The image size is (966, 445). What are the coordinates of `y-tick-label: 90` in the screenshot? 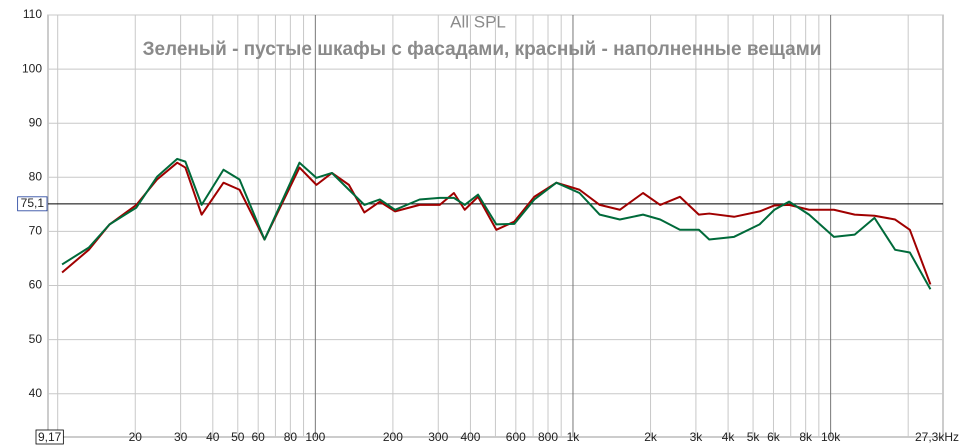 It's located at (36, 122).